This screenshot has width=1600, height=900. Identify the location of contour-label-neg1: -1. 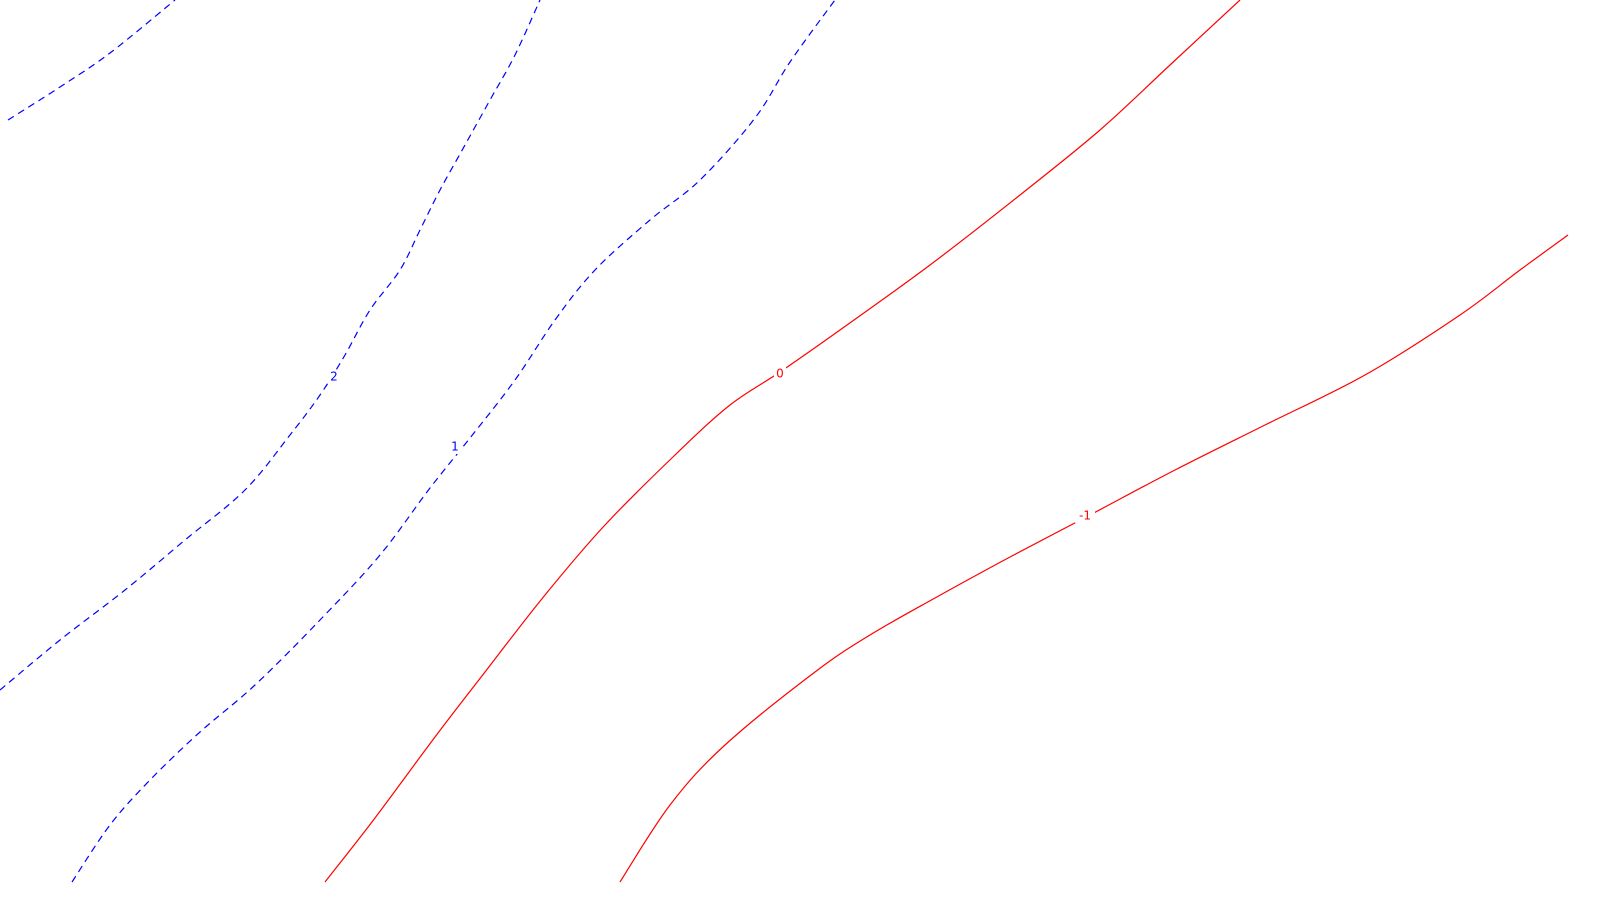
(1085, 516).